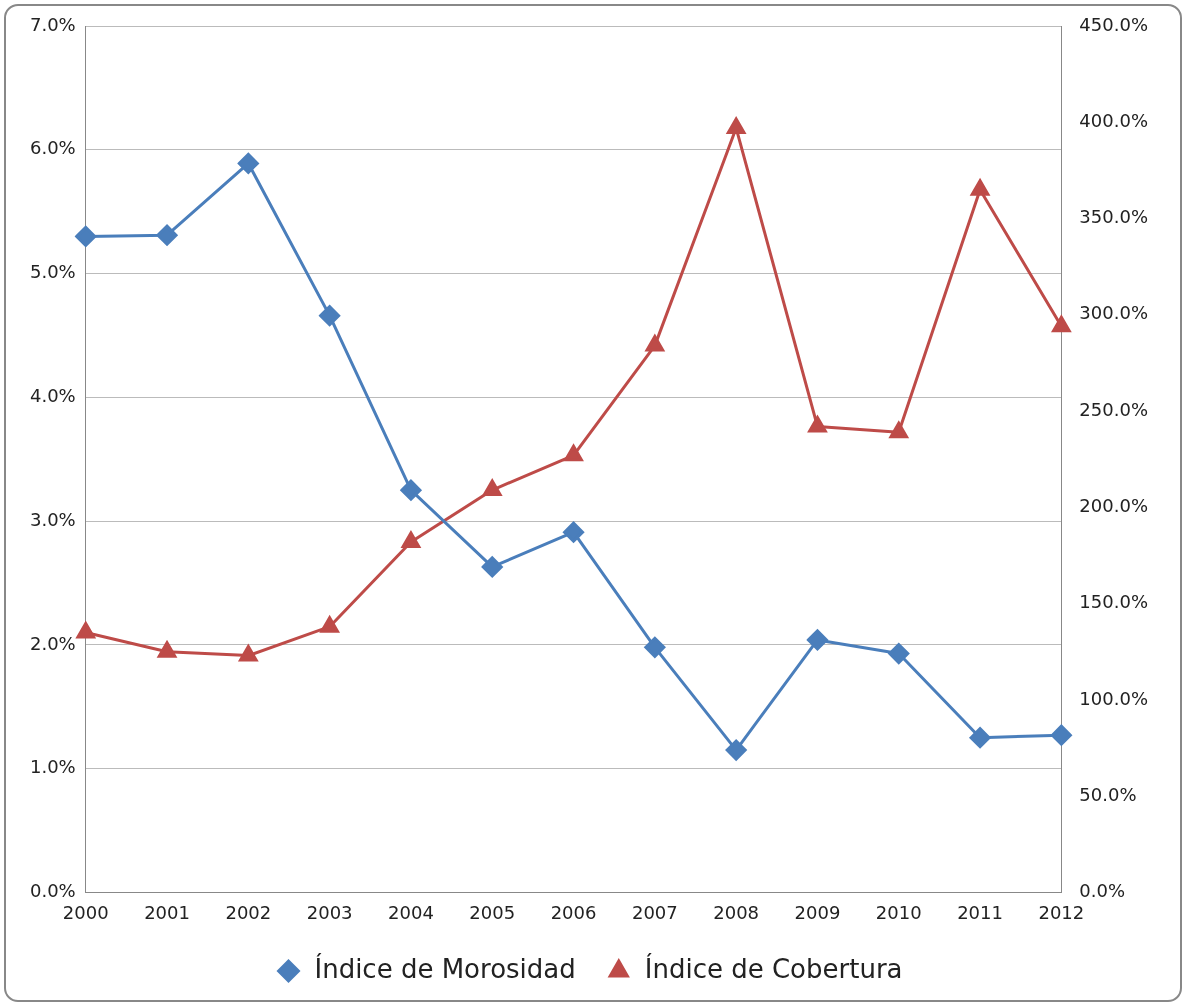 The height and width of the screenshot is (1008, 1188). What do you see at coordinates (167, 912) in the screenshot?
I see `x-tick-label: 2001` at bounding box center [167, 912].